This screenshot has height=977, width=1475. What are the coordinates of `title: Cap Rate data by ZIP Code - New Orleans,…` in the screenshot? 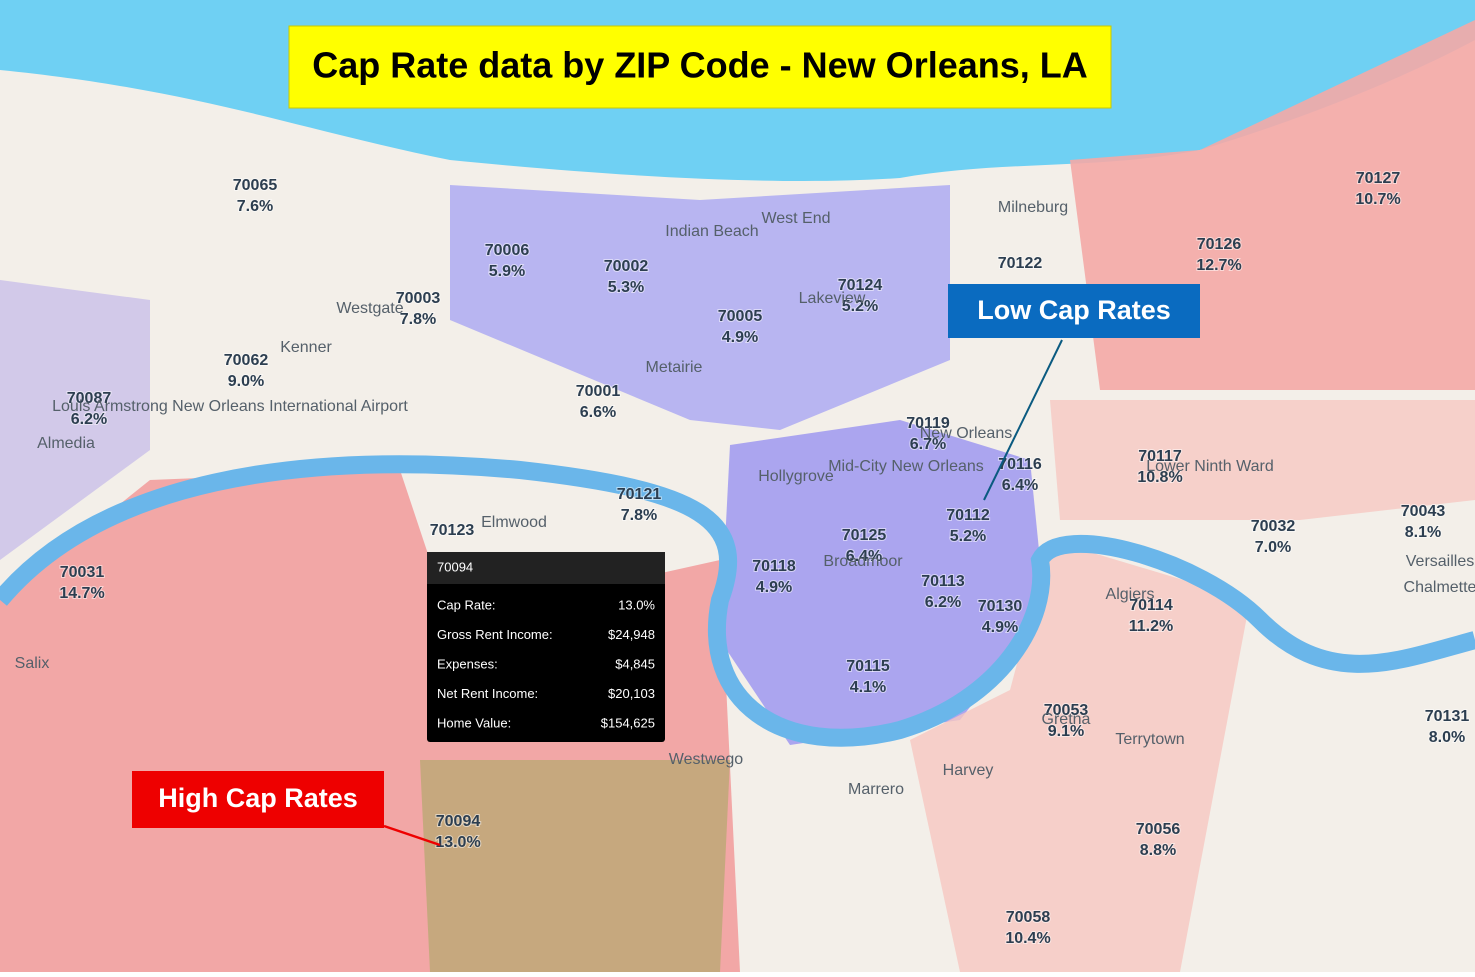 It's located at (700, 65).